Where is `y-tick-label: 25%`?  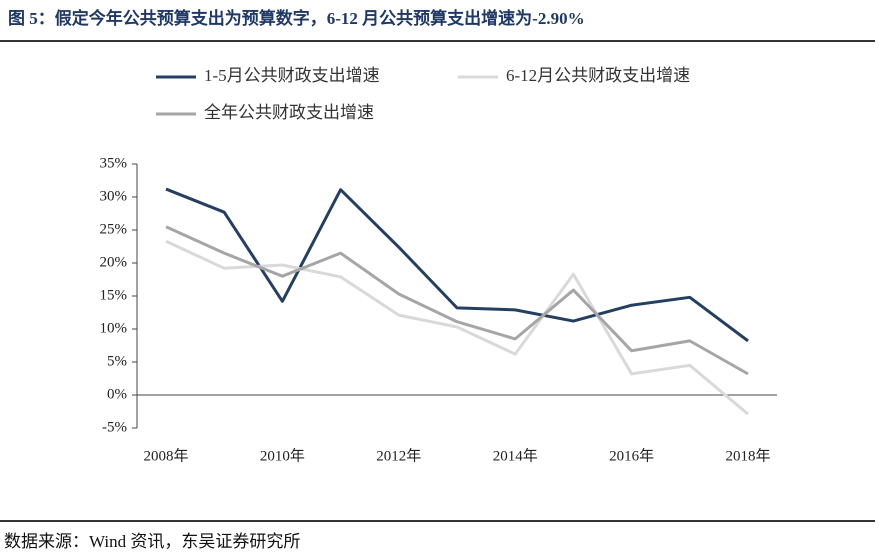 y-tick-label: 25% is located at coordinates (114, 229).